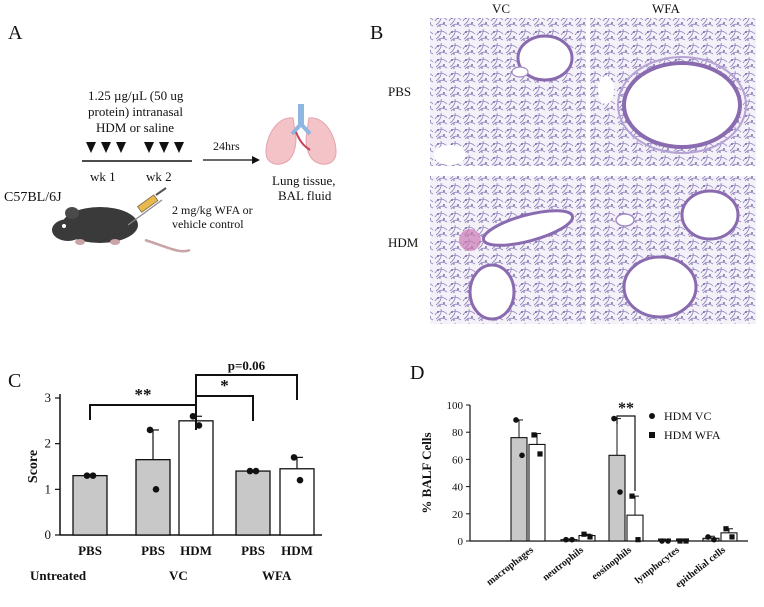 The width and height of the screenshot is (764, 607). Describe the element at coordinates (701, 568) in the screenshot. I see `d-tick-label-4: epithelial cells` at that location.